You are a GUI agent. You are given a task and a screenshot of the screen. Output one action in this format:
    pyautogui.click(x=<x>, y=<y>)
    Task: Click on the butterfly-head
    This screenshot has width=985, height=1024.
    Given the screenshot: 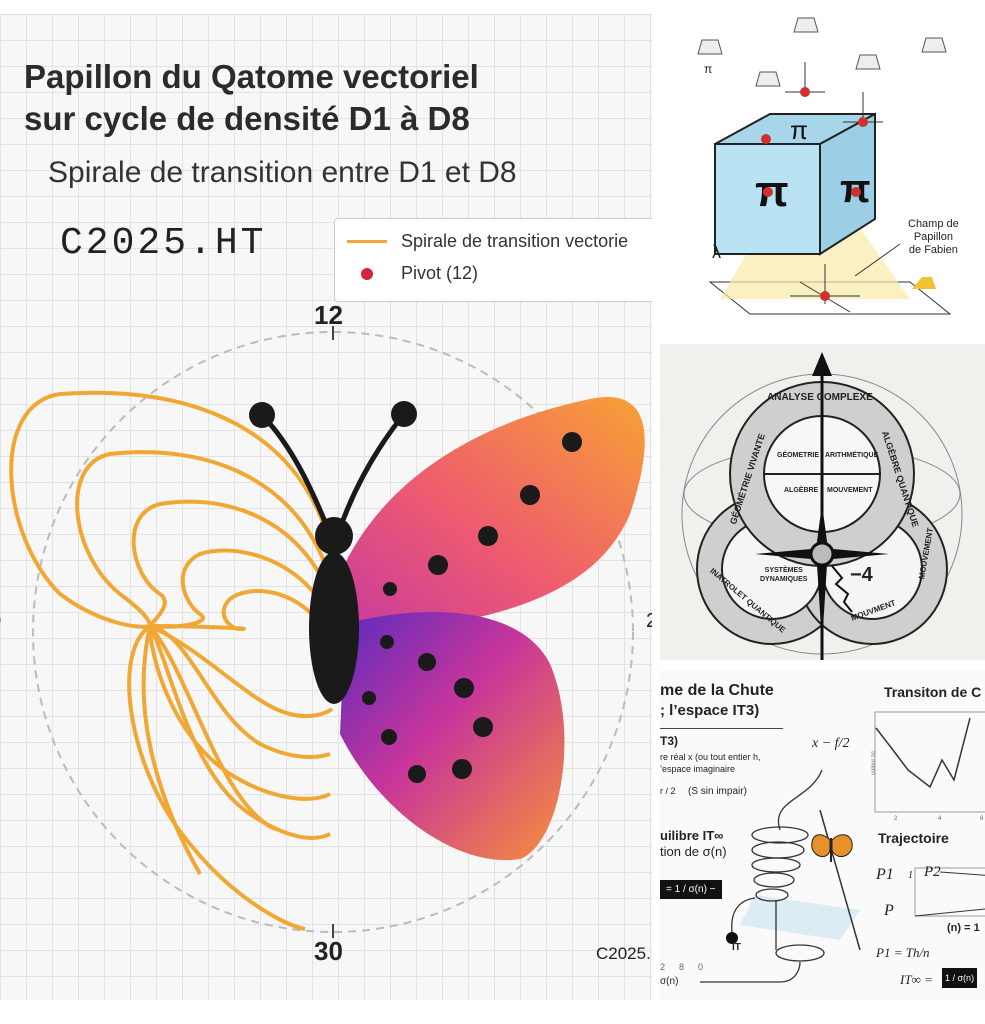 What is the action you would take?
    pyautogui.click(x=334, y=536)
    